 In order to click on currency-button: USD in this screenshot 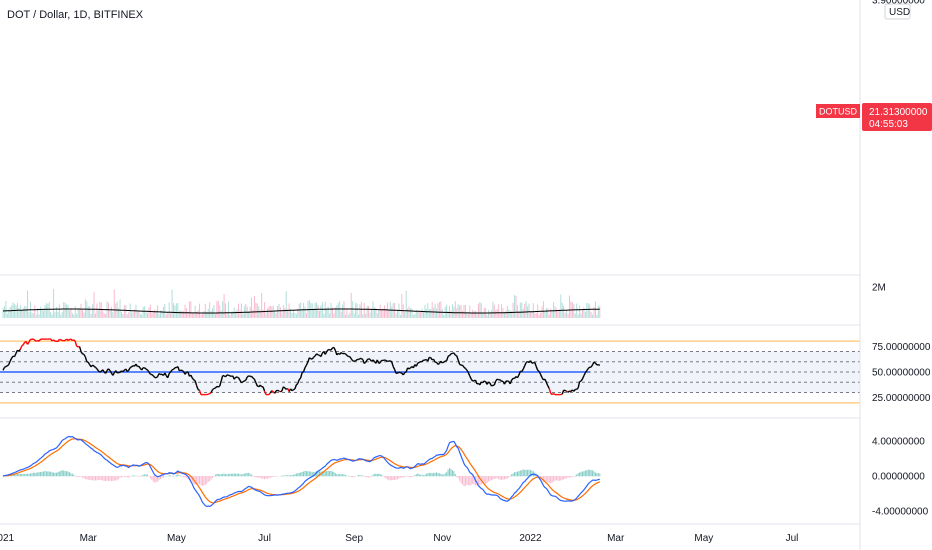, I will do `click(897, 11)`.